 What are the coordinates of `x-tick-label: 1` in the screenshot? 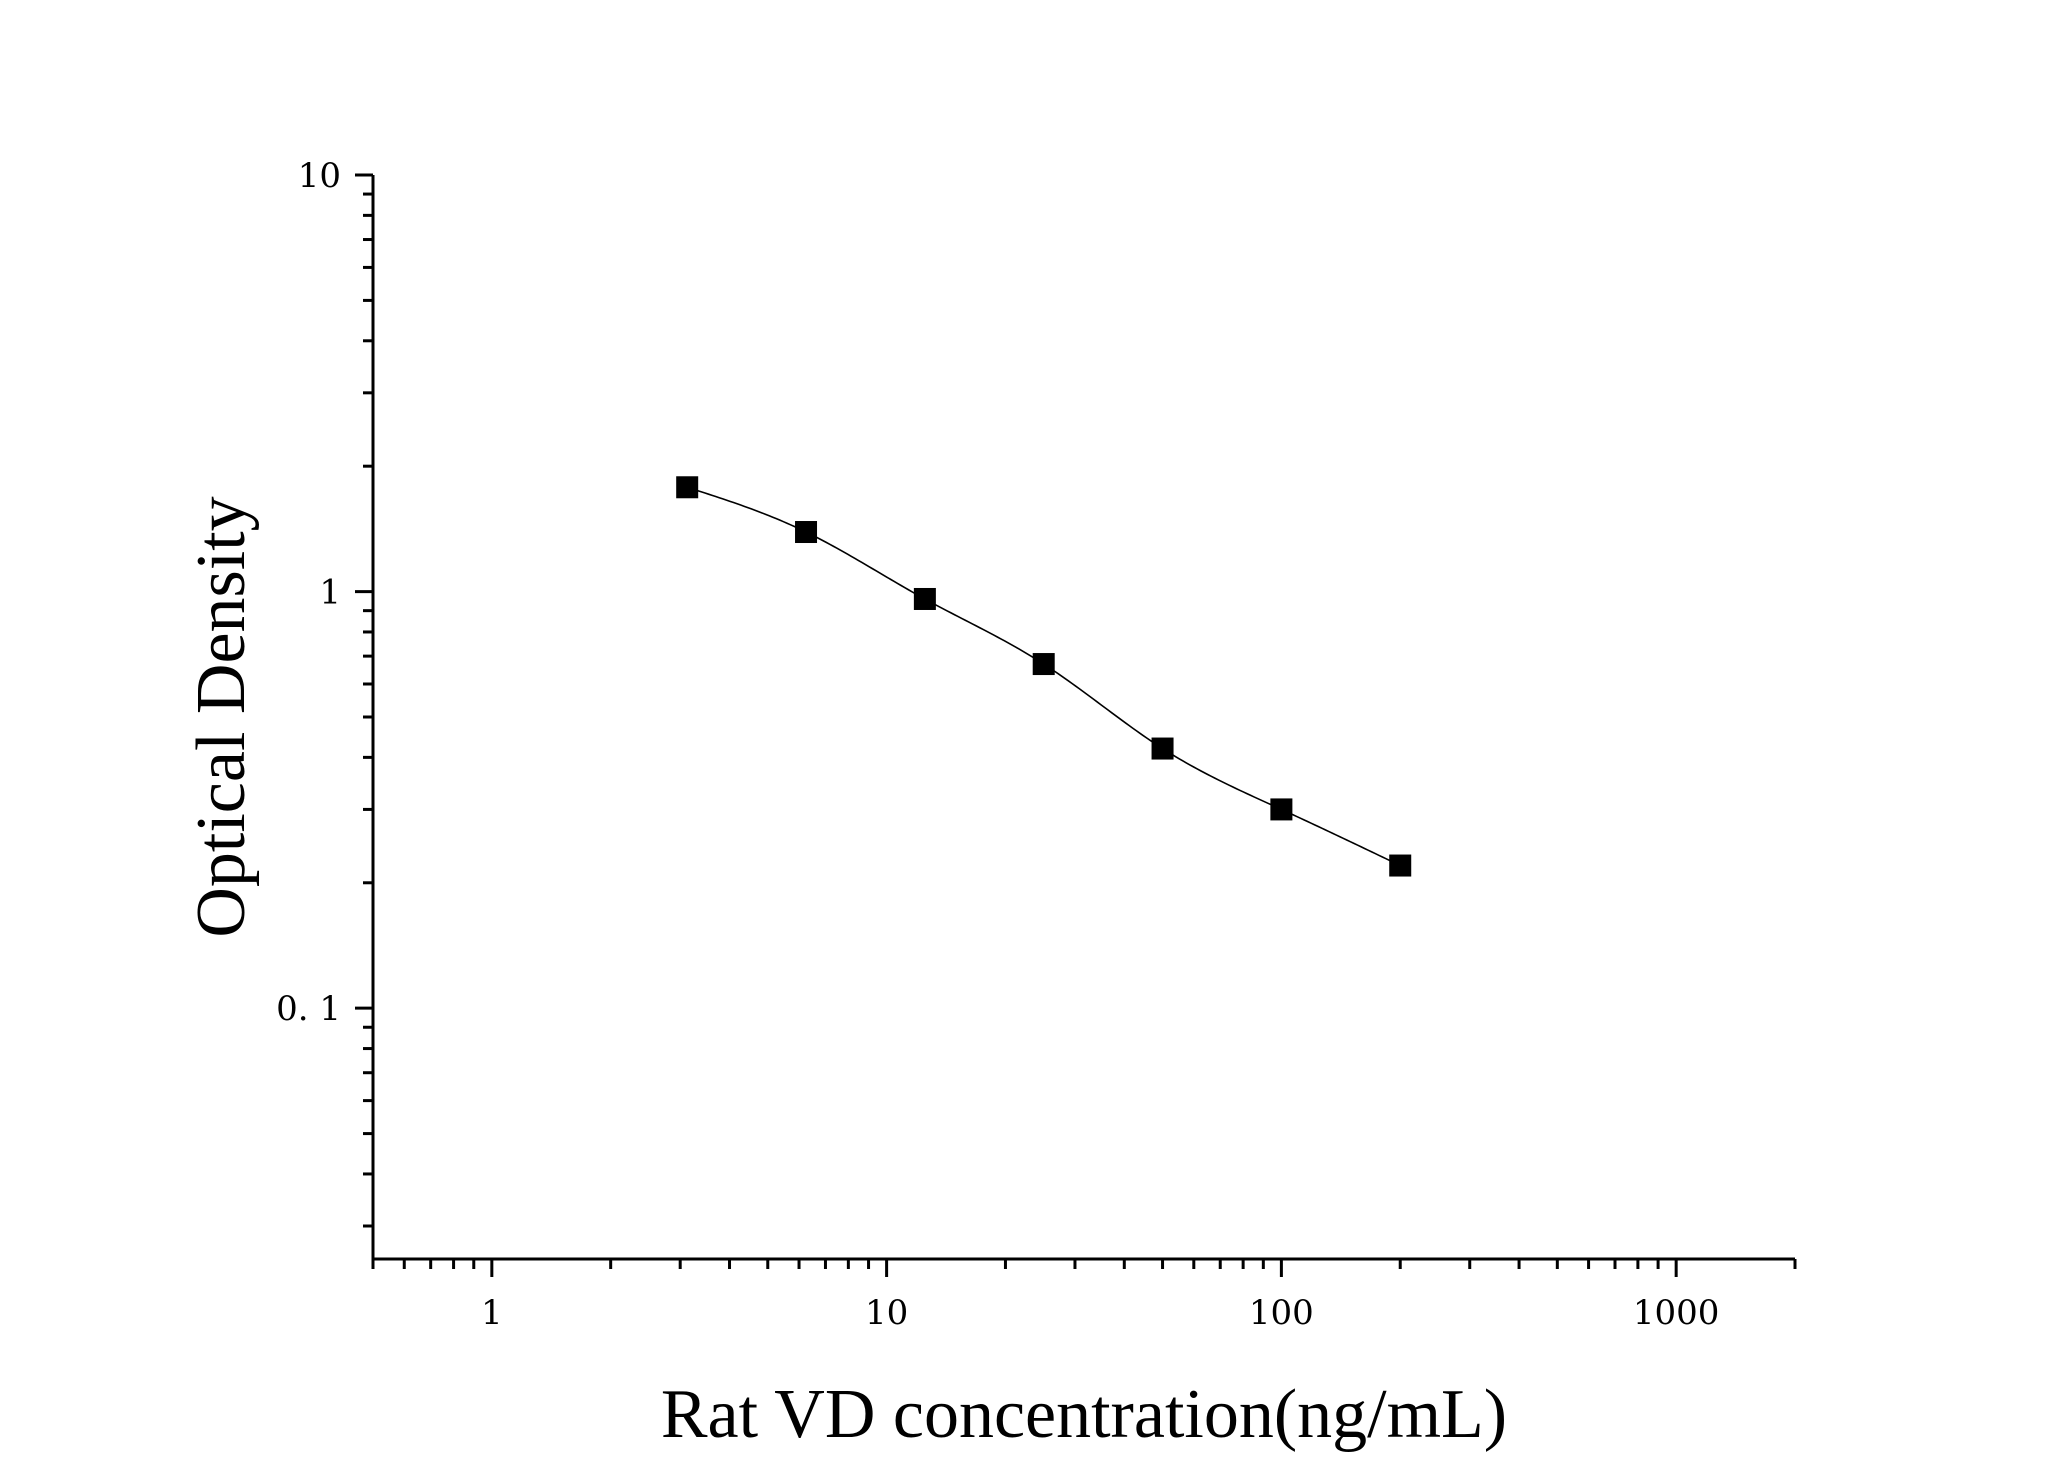 It's located at (492, 1313).